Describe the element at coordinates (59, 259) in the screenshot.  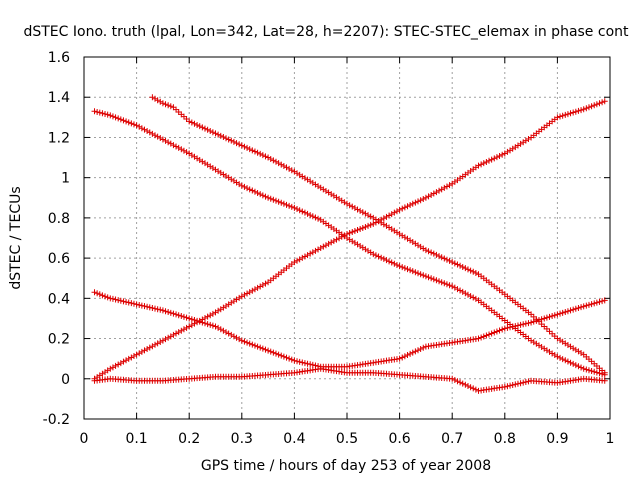
I see `y-tick-label: 0.6` at that location.